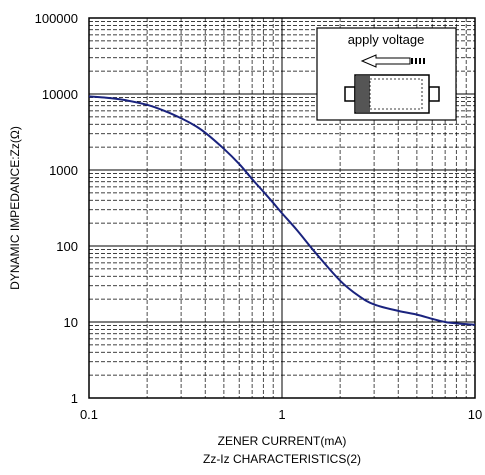  I want to click on y-tick-label: 10000, so click(60, 94).